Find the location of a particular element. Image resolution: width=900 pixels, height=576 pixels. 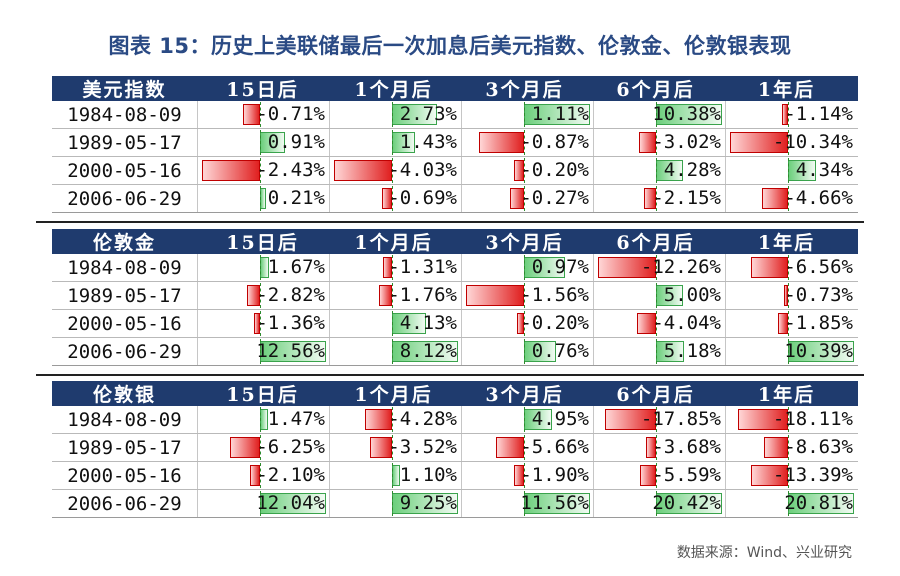

value-label: -1.90% is located at coordinates (554, 475).